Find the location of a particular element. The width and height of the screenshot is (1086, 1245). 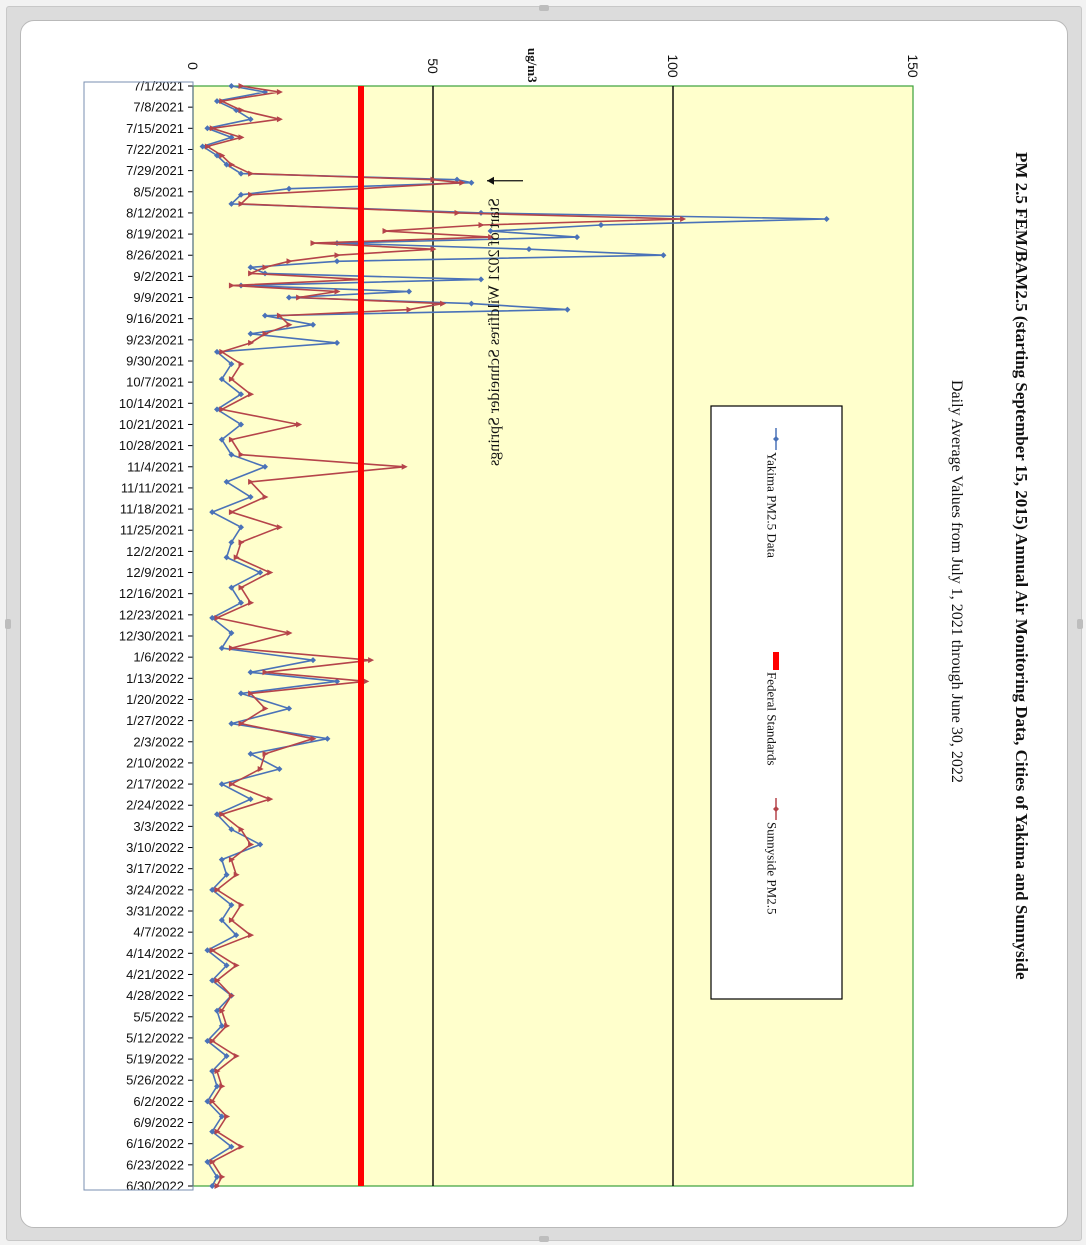

legend-box is located at coordinates (776, 702).